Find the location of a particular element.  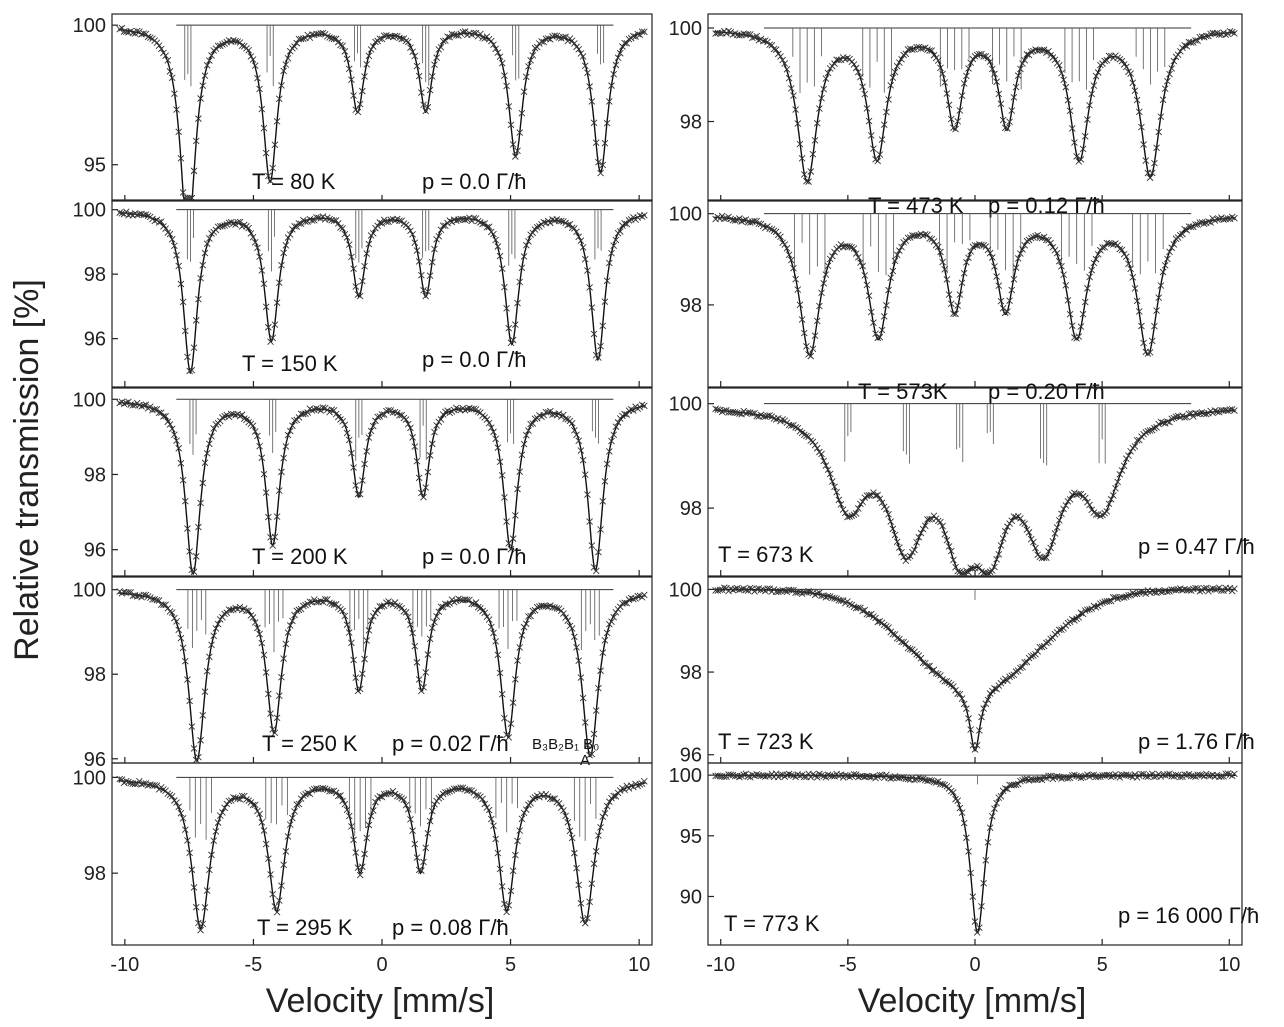

y-tick-label: 98 is located at coordinates (691, 123).